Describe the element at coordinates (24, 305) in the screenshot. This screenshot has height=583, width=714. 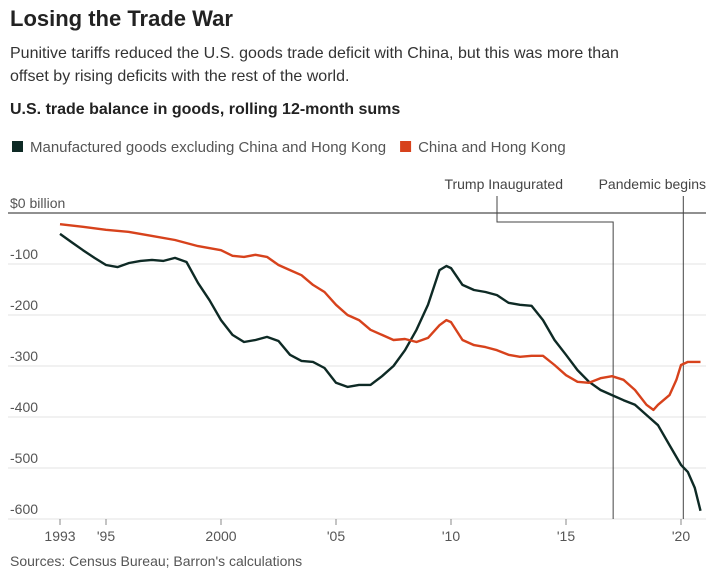
I see `y-tick-label: -200` at that location.